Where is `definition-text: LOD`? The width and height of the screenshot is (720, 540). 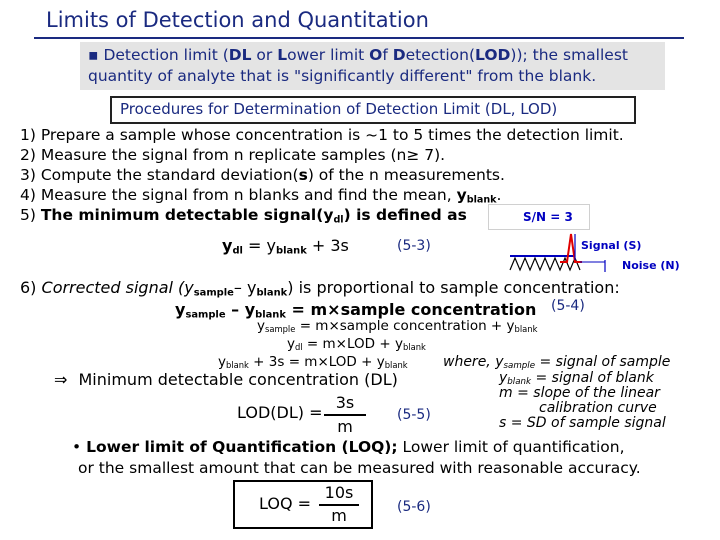 definition-text: LOD is located at coordinates (493, 55).